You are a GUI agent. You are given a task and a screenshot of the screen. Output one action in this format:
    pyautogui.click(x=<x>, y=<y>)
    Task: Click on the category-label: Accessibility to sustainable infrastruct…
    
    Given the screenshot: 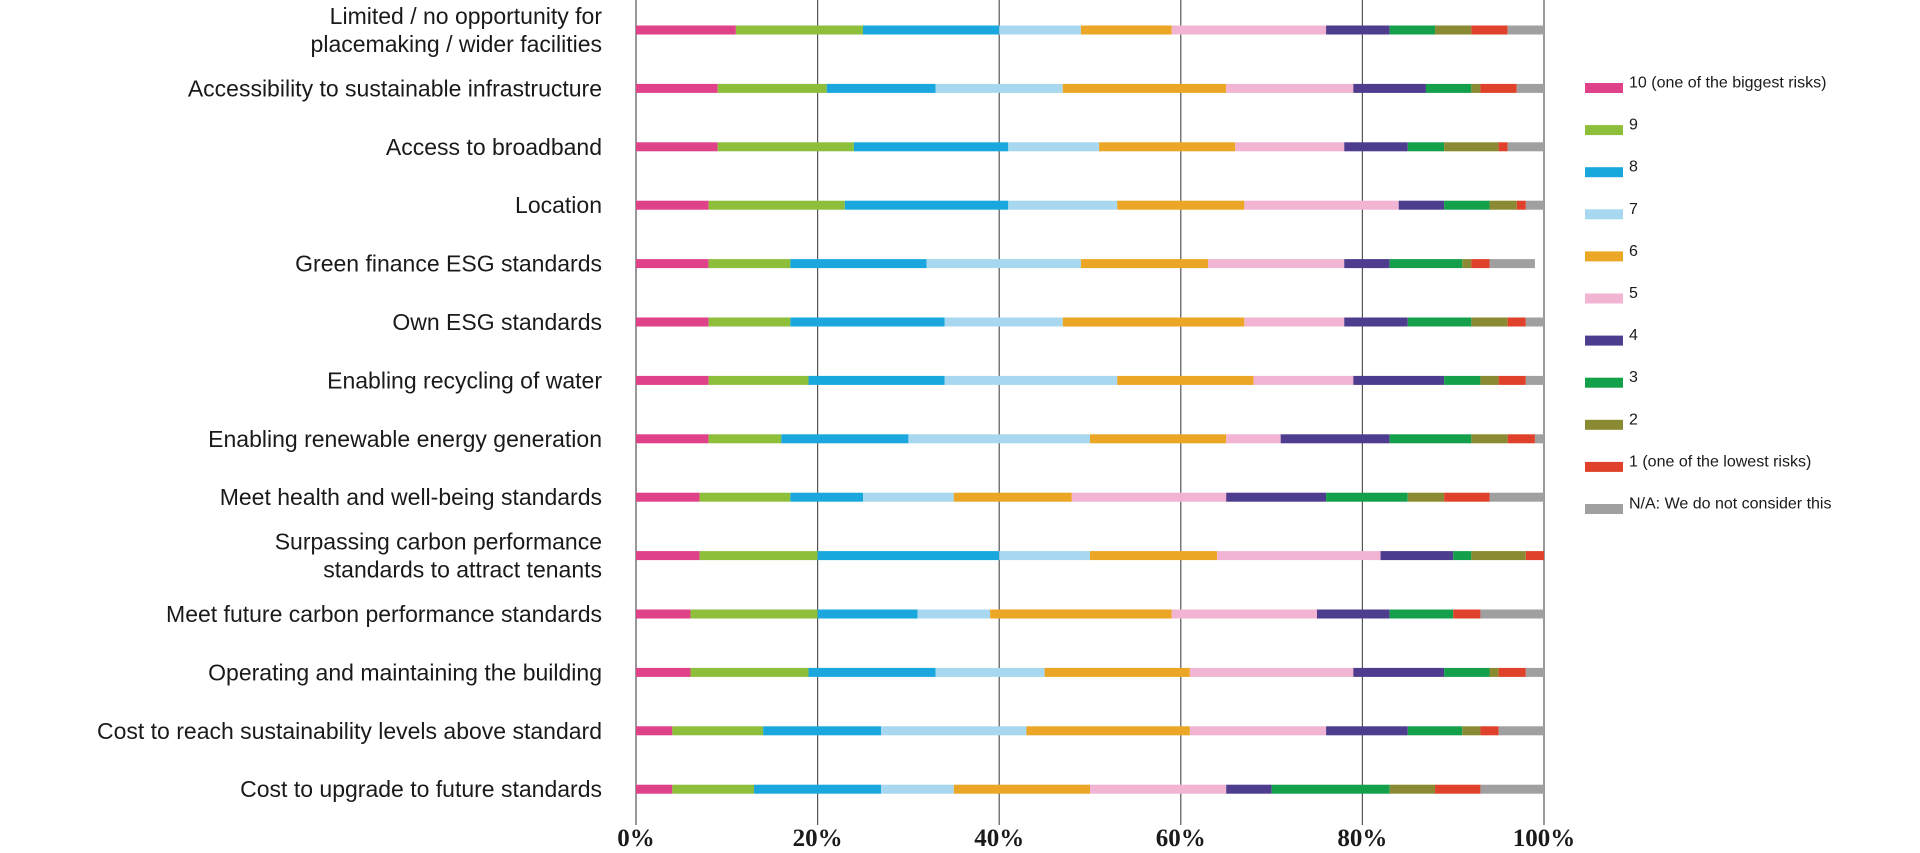 What is the action you would take?
    pyautogui.click(x=395, y=88)
    